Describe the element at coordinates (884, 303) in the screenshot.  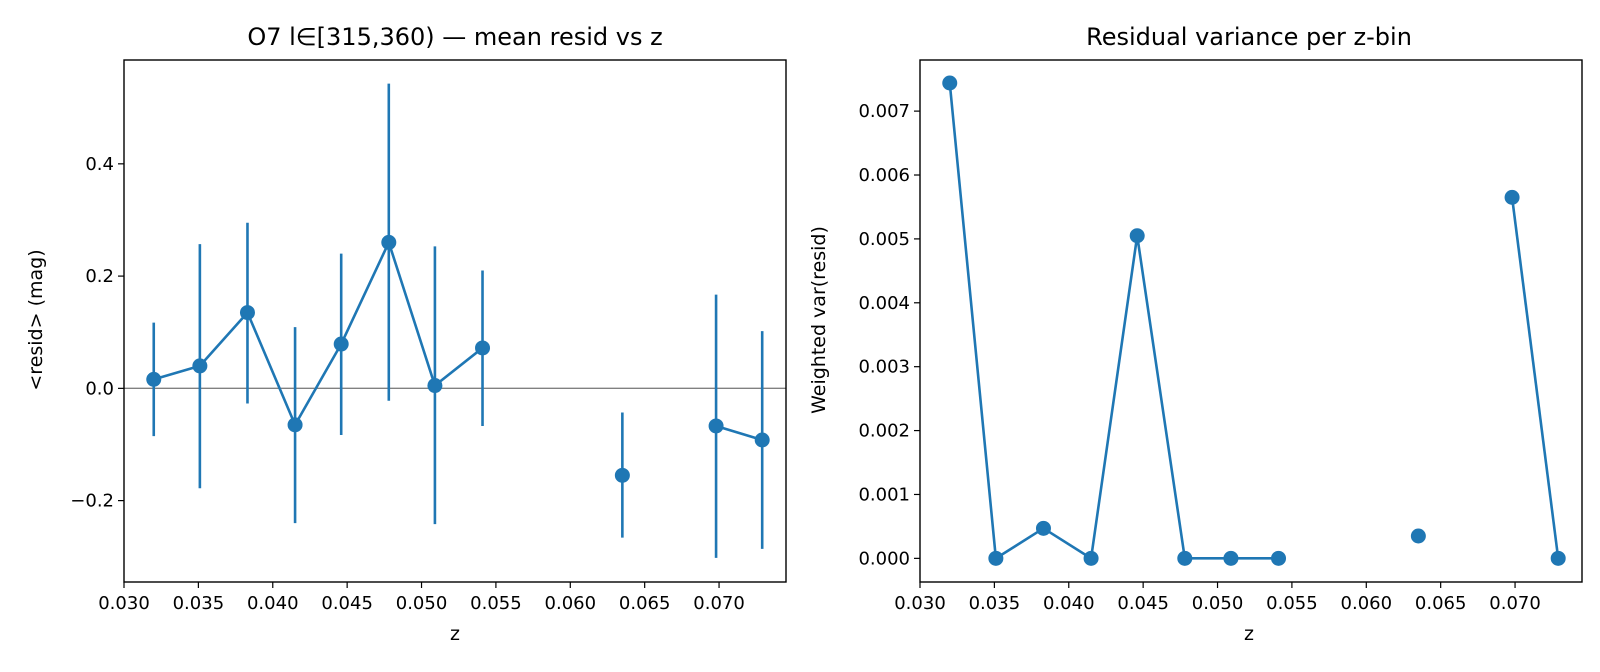
I see `right-y-tick-label: 0.004` at that location.